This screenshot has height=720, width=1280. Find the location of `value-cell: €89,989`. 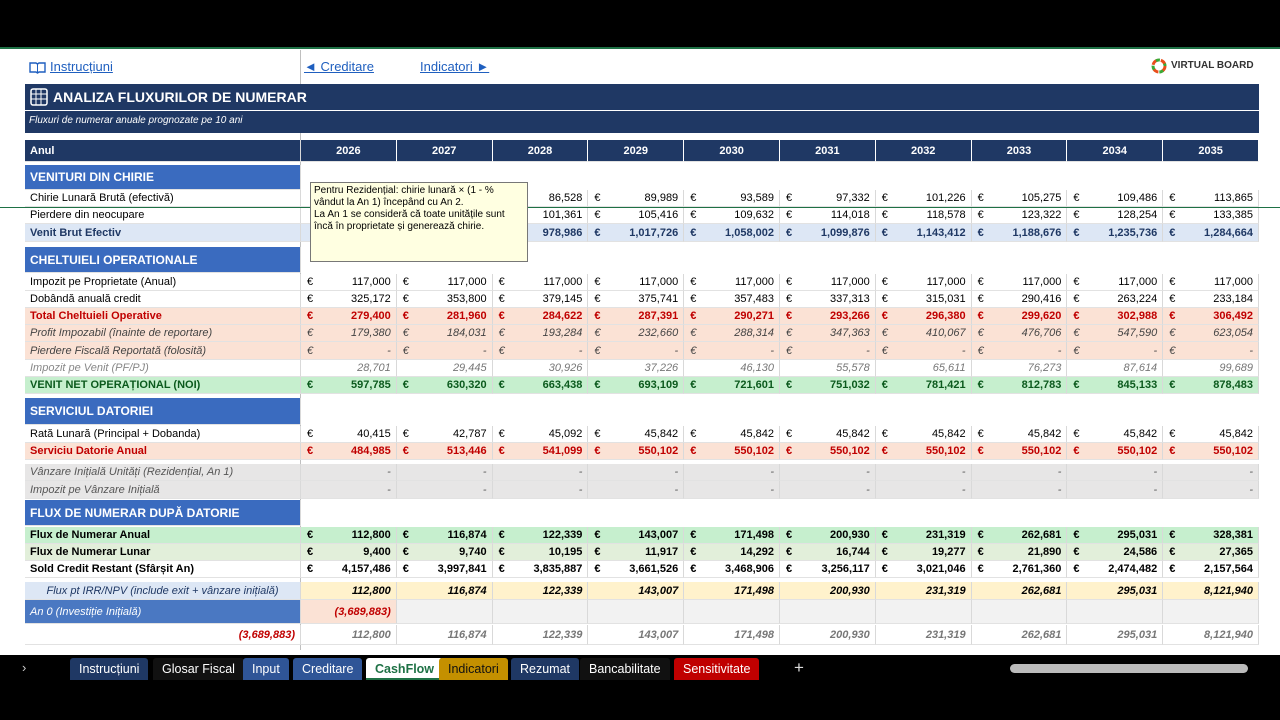

value-cell: €89,989 is located at coordinates (636, 198).